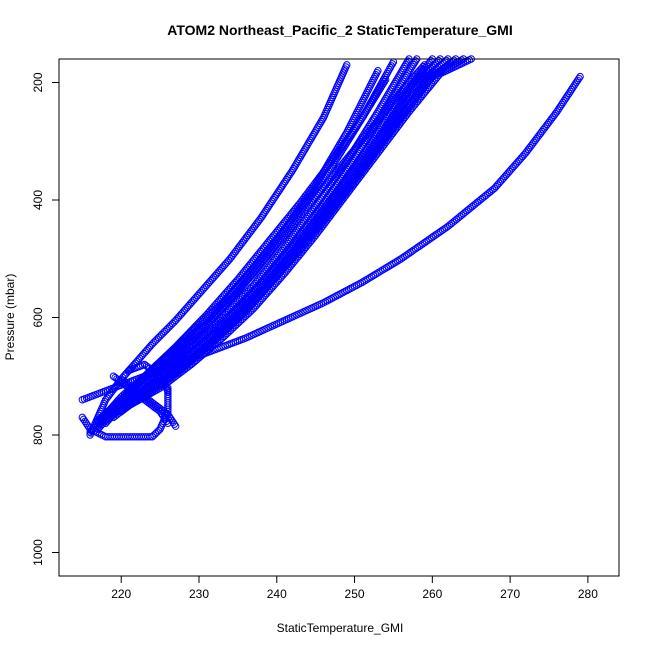 The height and width of the screenshot is (650, 650). What do you see at coordinates (38, 200) in the screenshot?
I see `y-tick-label: 400` at bounding box center [38, 200].